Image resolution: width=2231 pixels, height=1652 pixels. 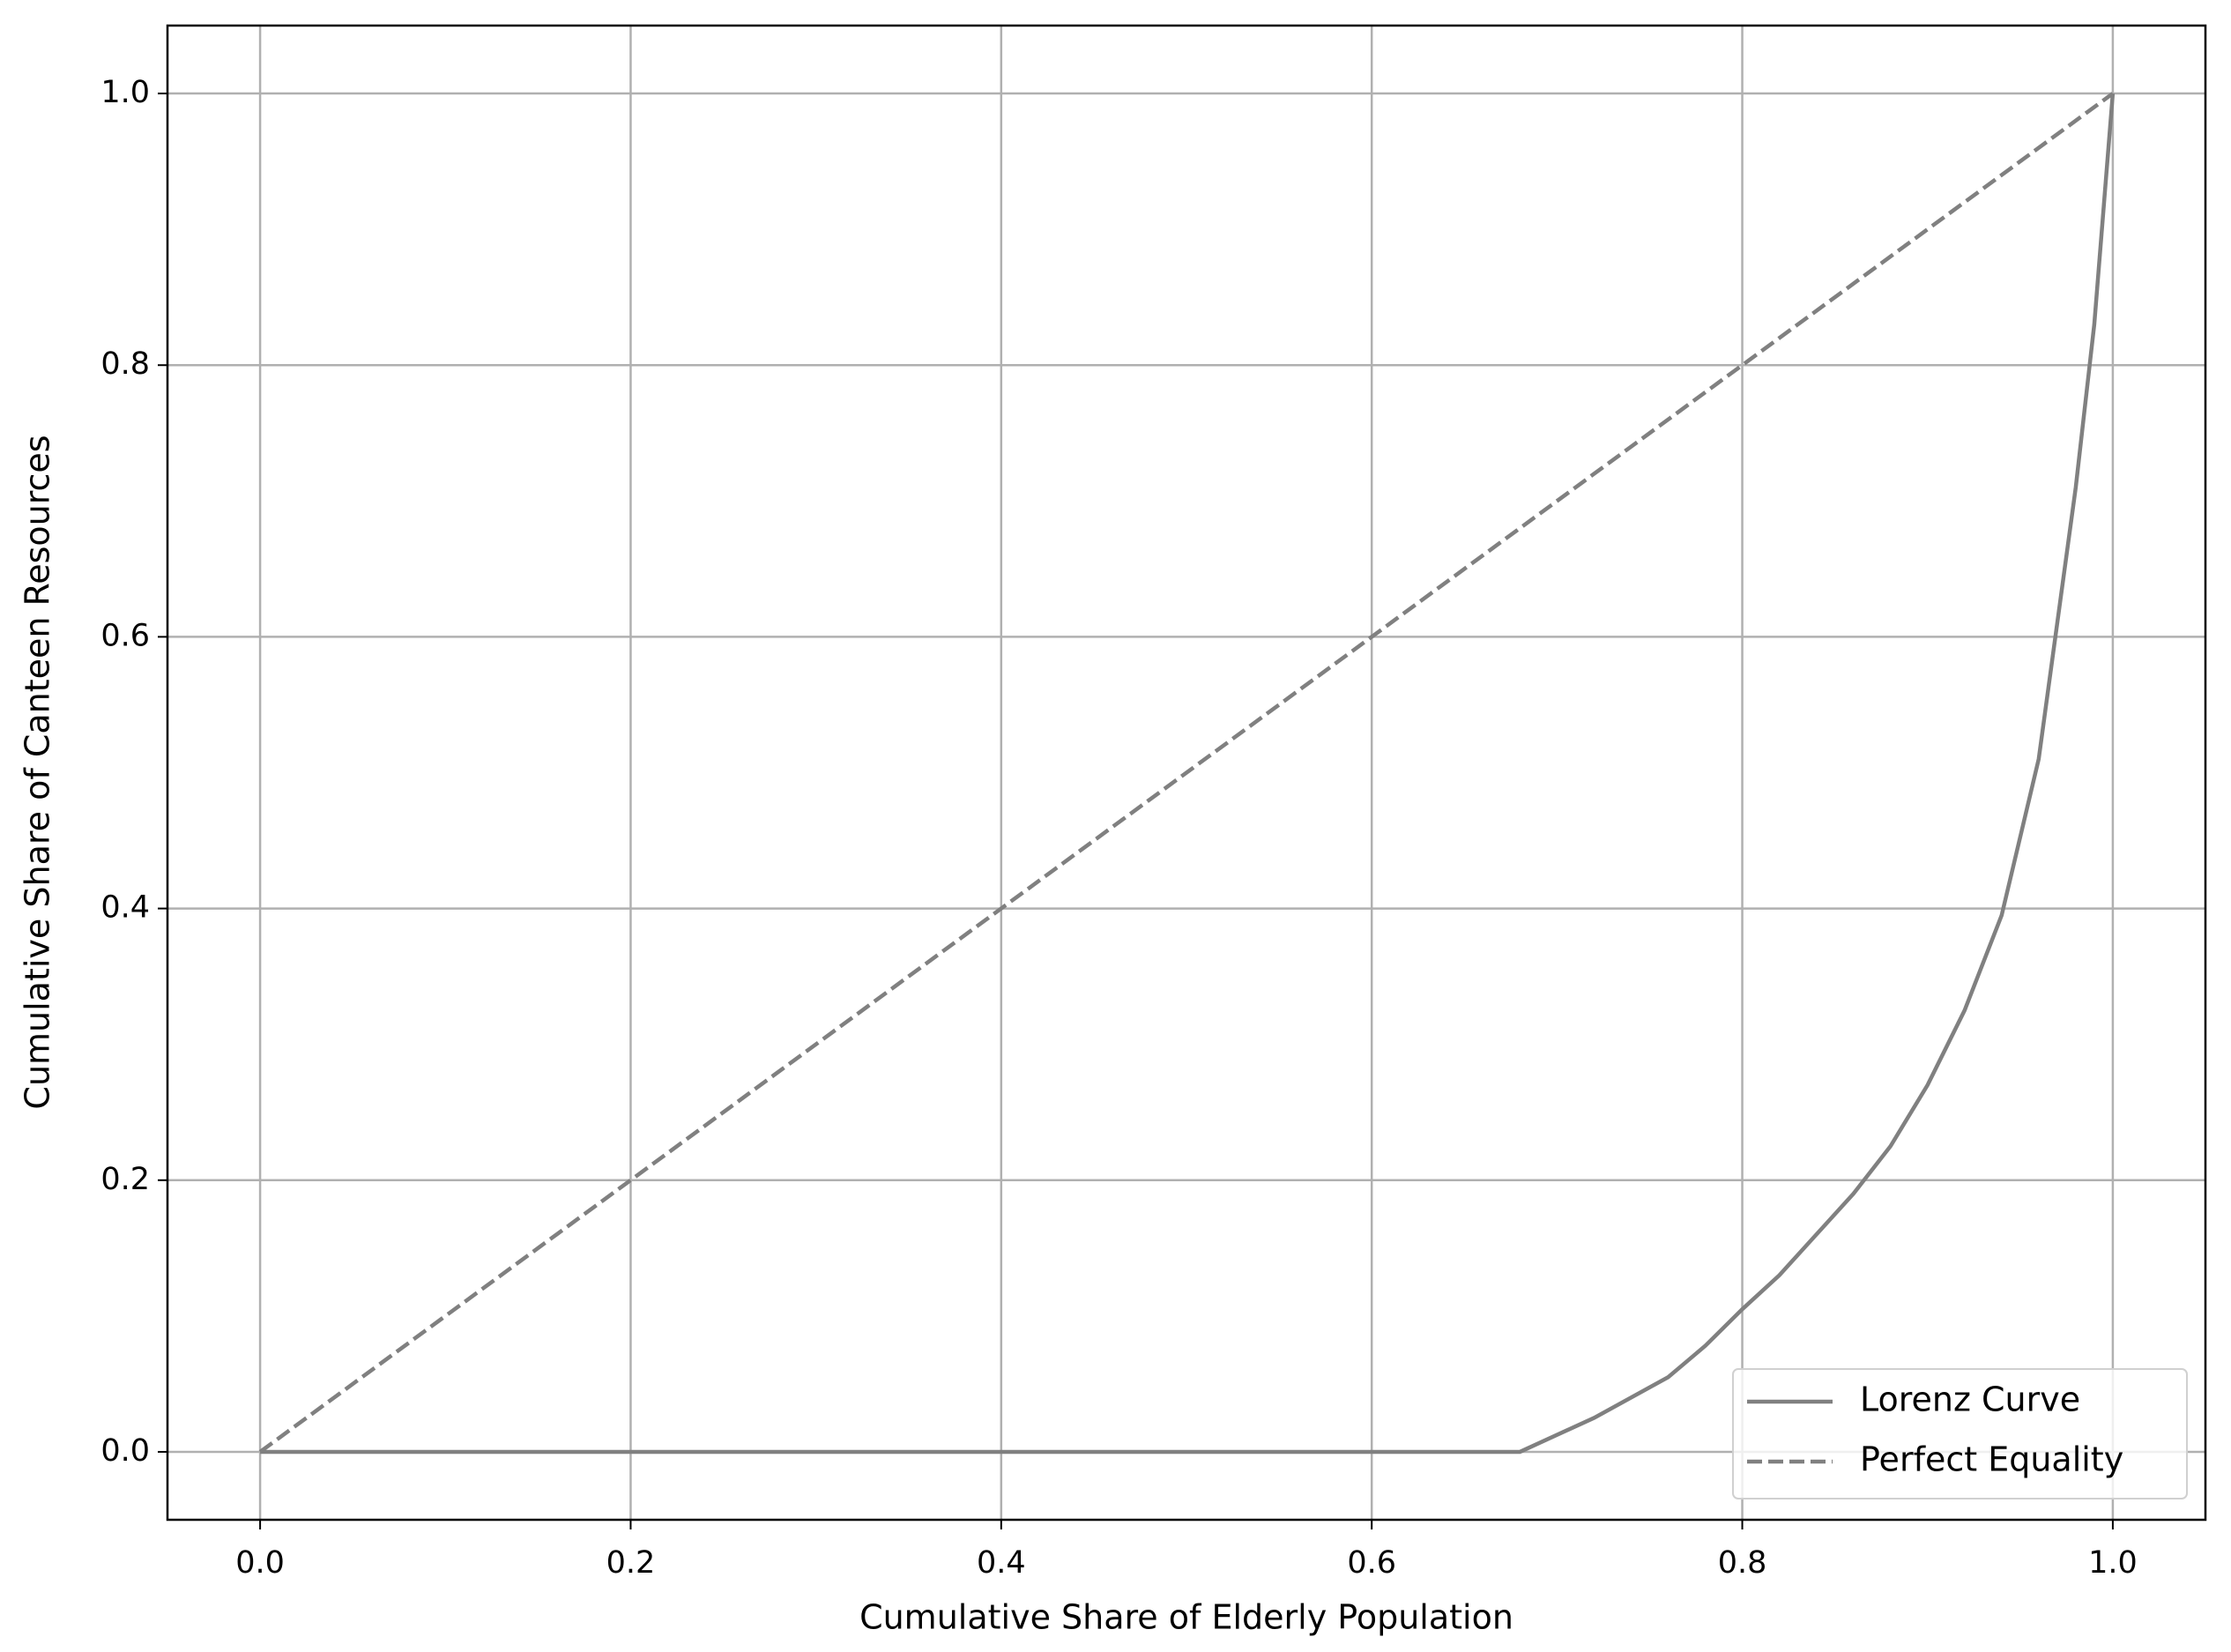 I want to click on x-axis-label: Cumulative Share of Elderly Population, so click(x=1186, y=1617).